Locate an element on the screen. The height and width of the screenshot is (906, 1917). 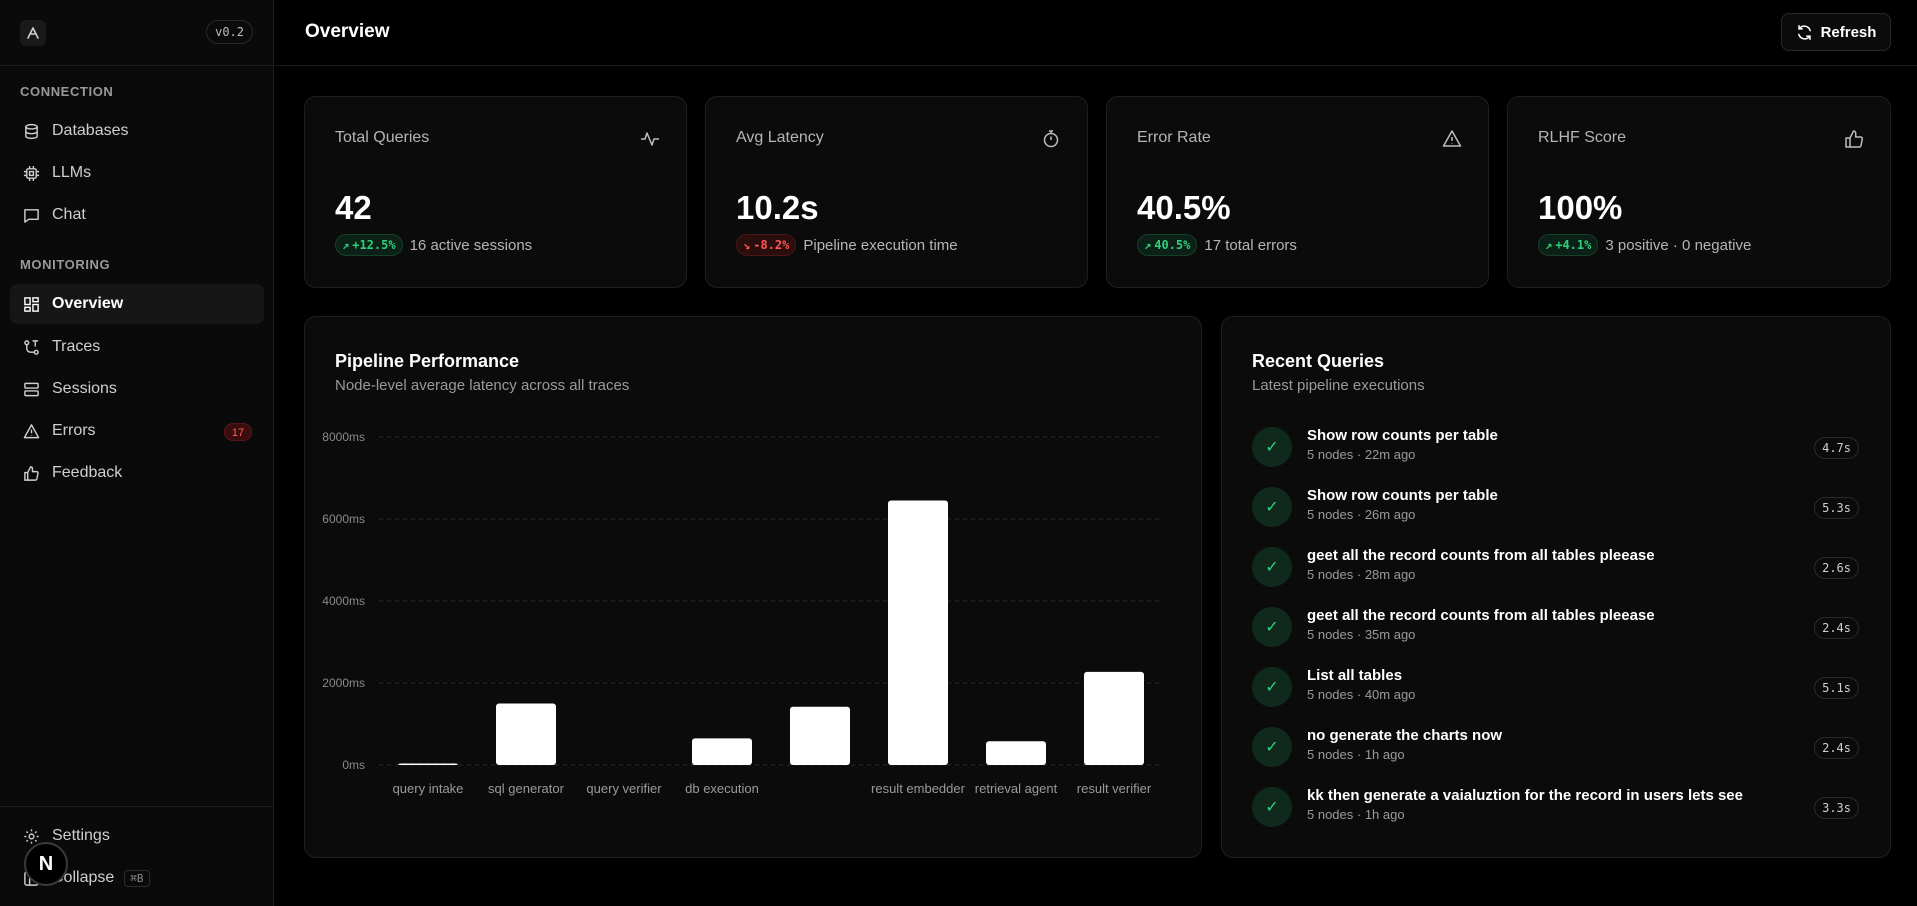
delta-badge: ↗ 40.5% is located at coordinates (1167, 245).